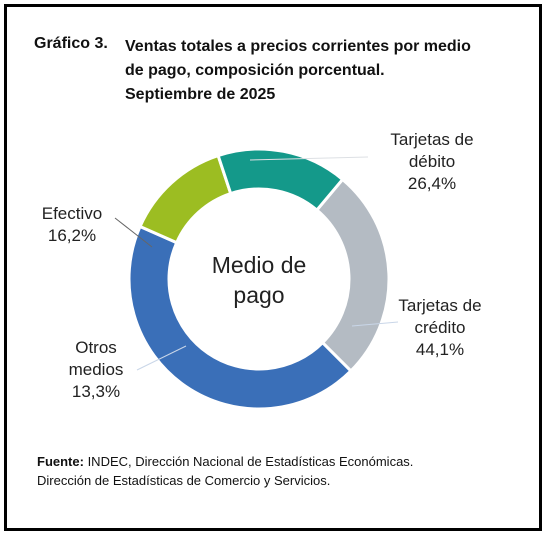  Describe the element at coordinates (71, 43) in the screenshot. I see `chart-number: Gráfico 3.` at that location.